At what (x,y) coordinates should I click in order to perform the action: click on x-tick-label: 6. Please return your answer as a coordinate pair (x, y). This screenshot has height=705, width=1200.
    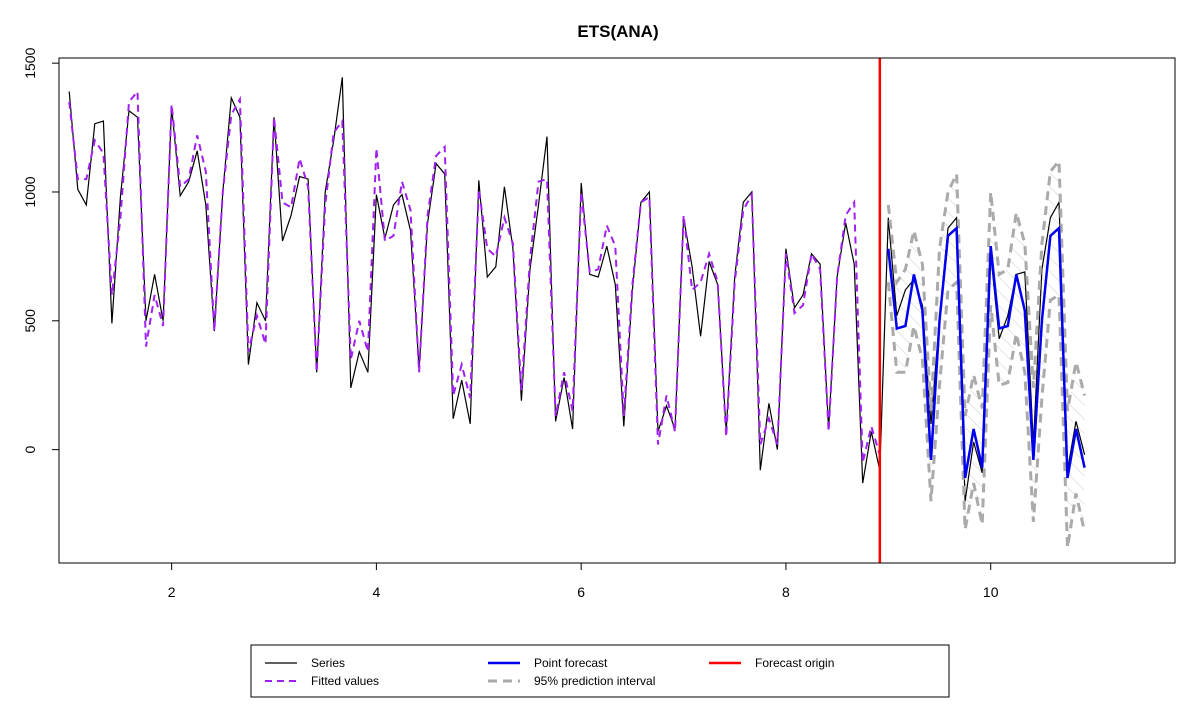
    Looking at the image, I should click on (581, 592).